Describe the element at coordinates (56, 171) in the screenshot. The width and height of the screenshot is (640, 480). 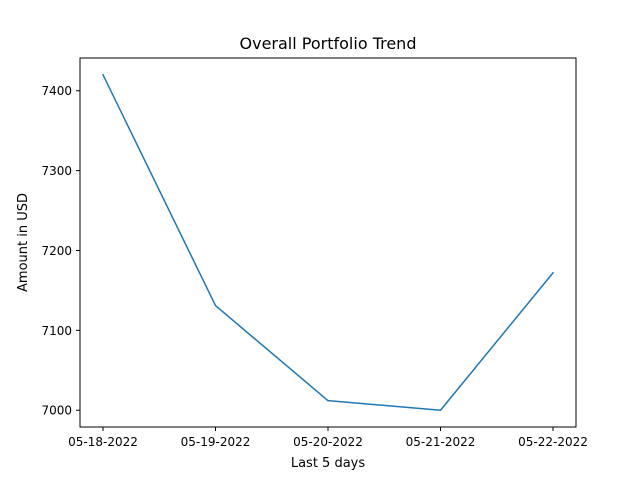
I see `y-tick-label: 7300` at that location.